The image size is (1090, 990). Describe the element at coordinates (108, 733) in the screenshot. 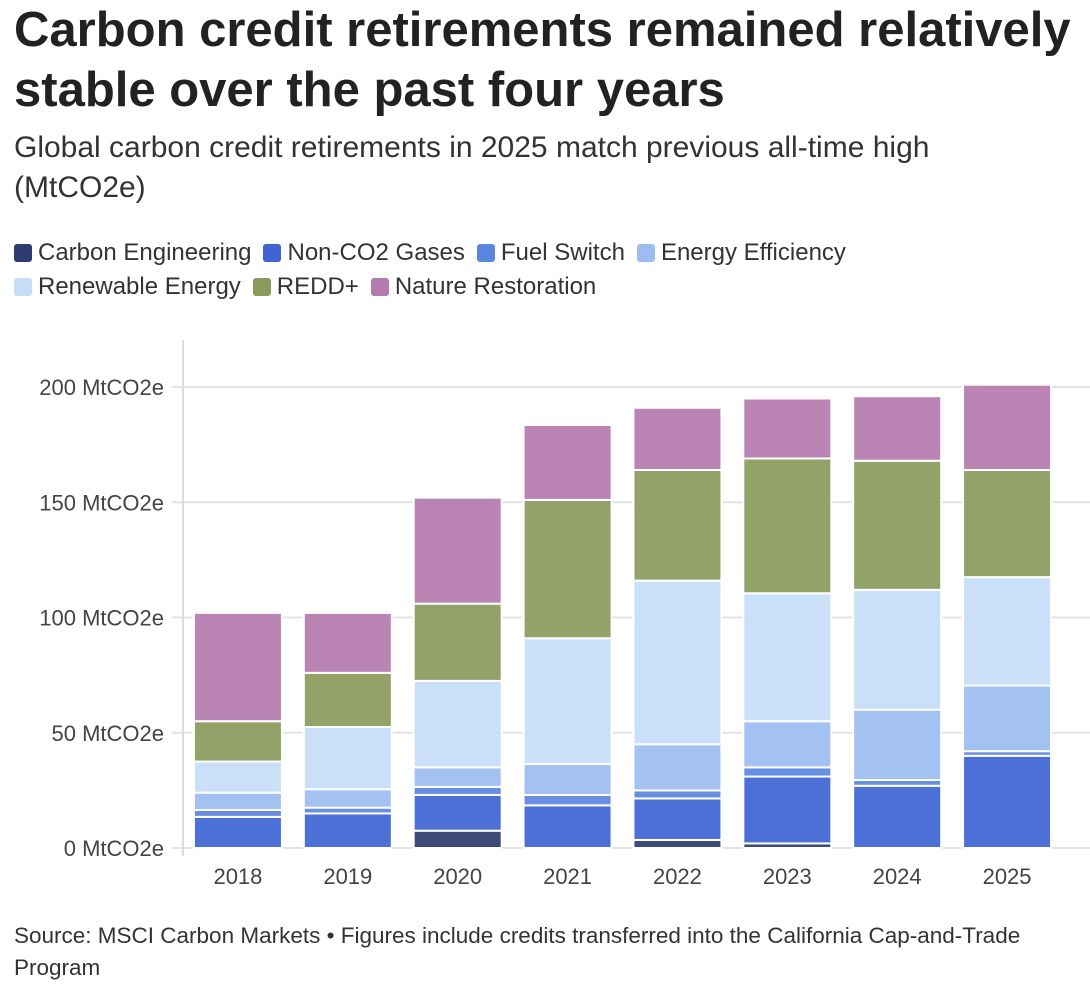

I see `y-tick-label: 50 MtCO2e` at that location.